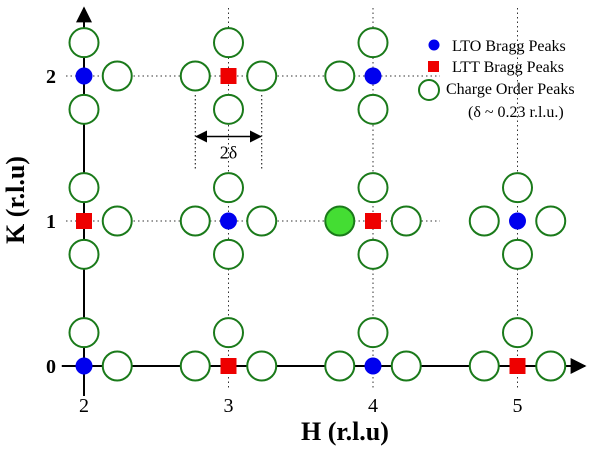 The width and height of the screenshot is (603, 451). Describe the element at coordinates (15, 200) in the screenshot. I see `y-axis-title: K (r.l.u)` at that location.